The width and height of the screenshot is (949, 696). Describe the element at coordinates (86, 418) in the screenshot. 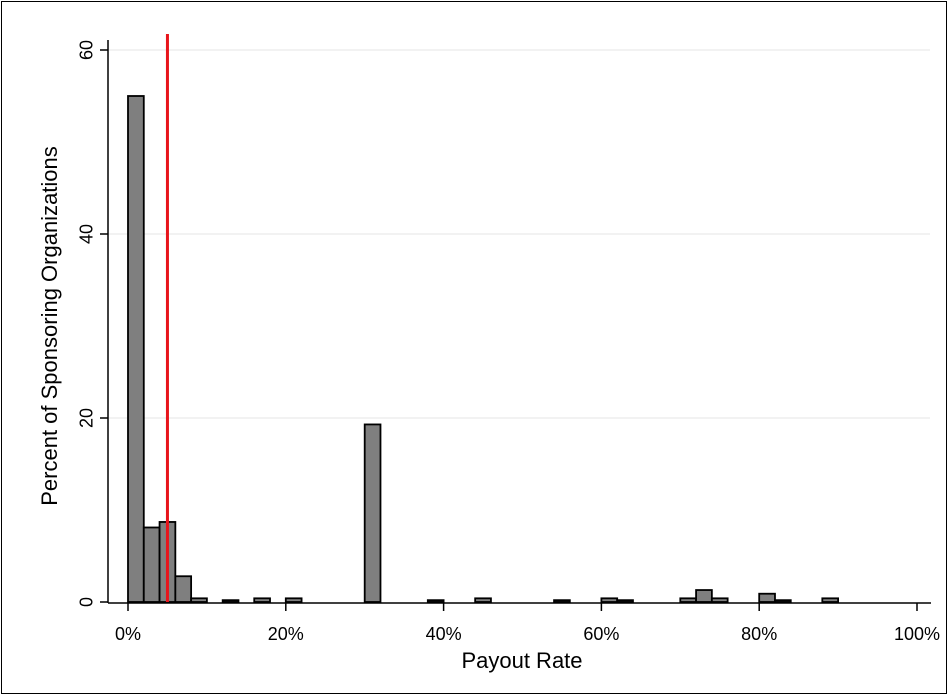

I see `y-tick-label: 20` at that location.